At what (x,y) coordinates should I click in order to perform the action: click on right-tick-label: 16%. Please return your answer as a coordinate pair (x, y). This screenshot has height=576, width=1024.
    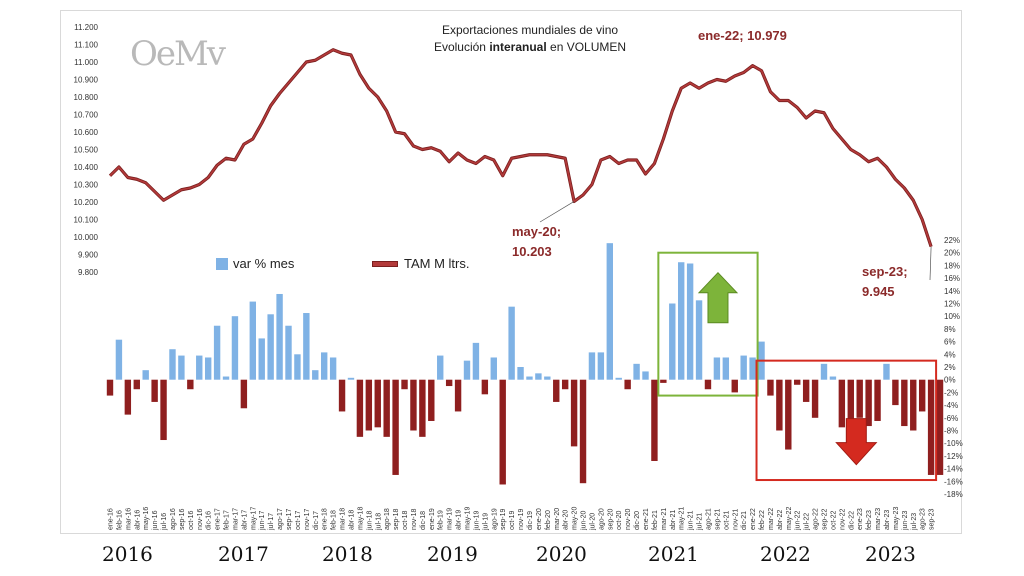
    Looking at the image, I should click on (952, 278).